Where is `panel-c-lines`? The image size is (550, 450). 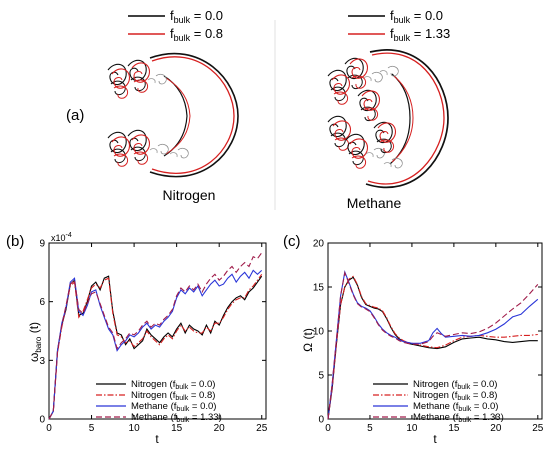
panel-c-lines is located at coordinates (433, 344).